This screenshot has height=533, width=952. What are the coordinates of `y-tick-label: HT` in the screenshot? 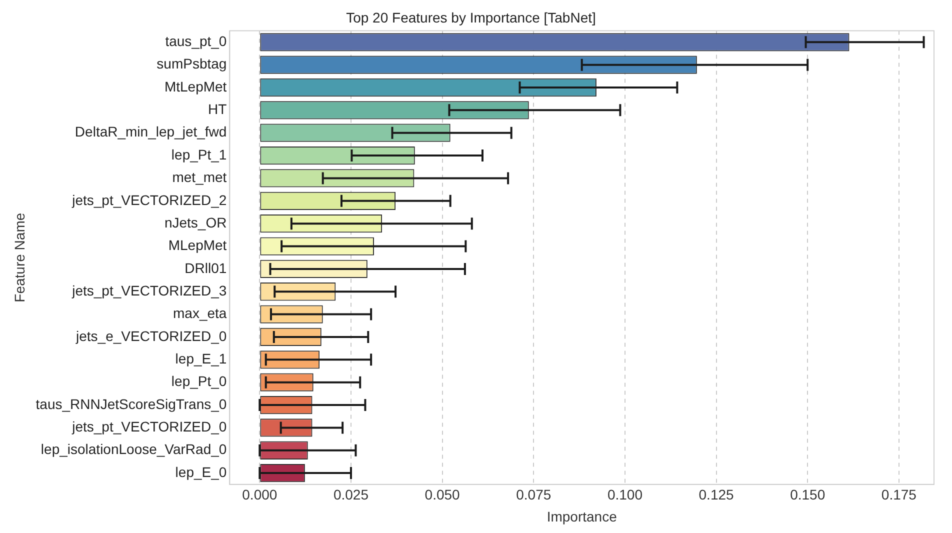 It's located at (218, 109).